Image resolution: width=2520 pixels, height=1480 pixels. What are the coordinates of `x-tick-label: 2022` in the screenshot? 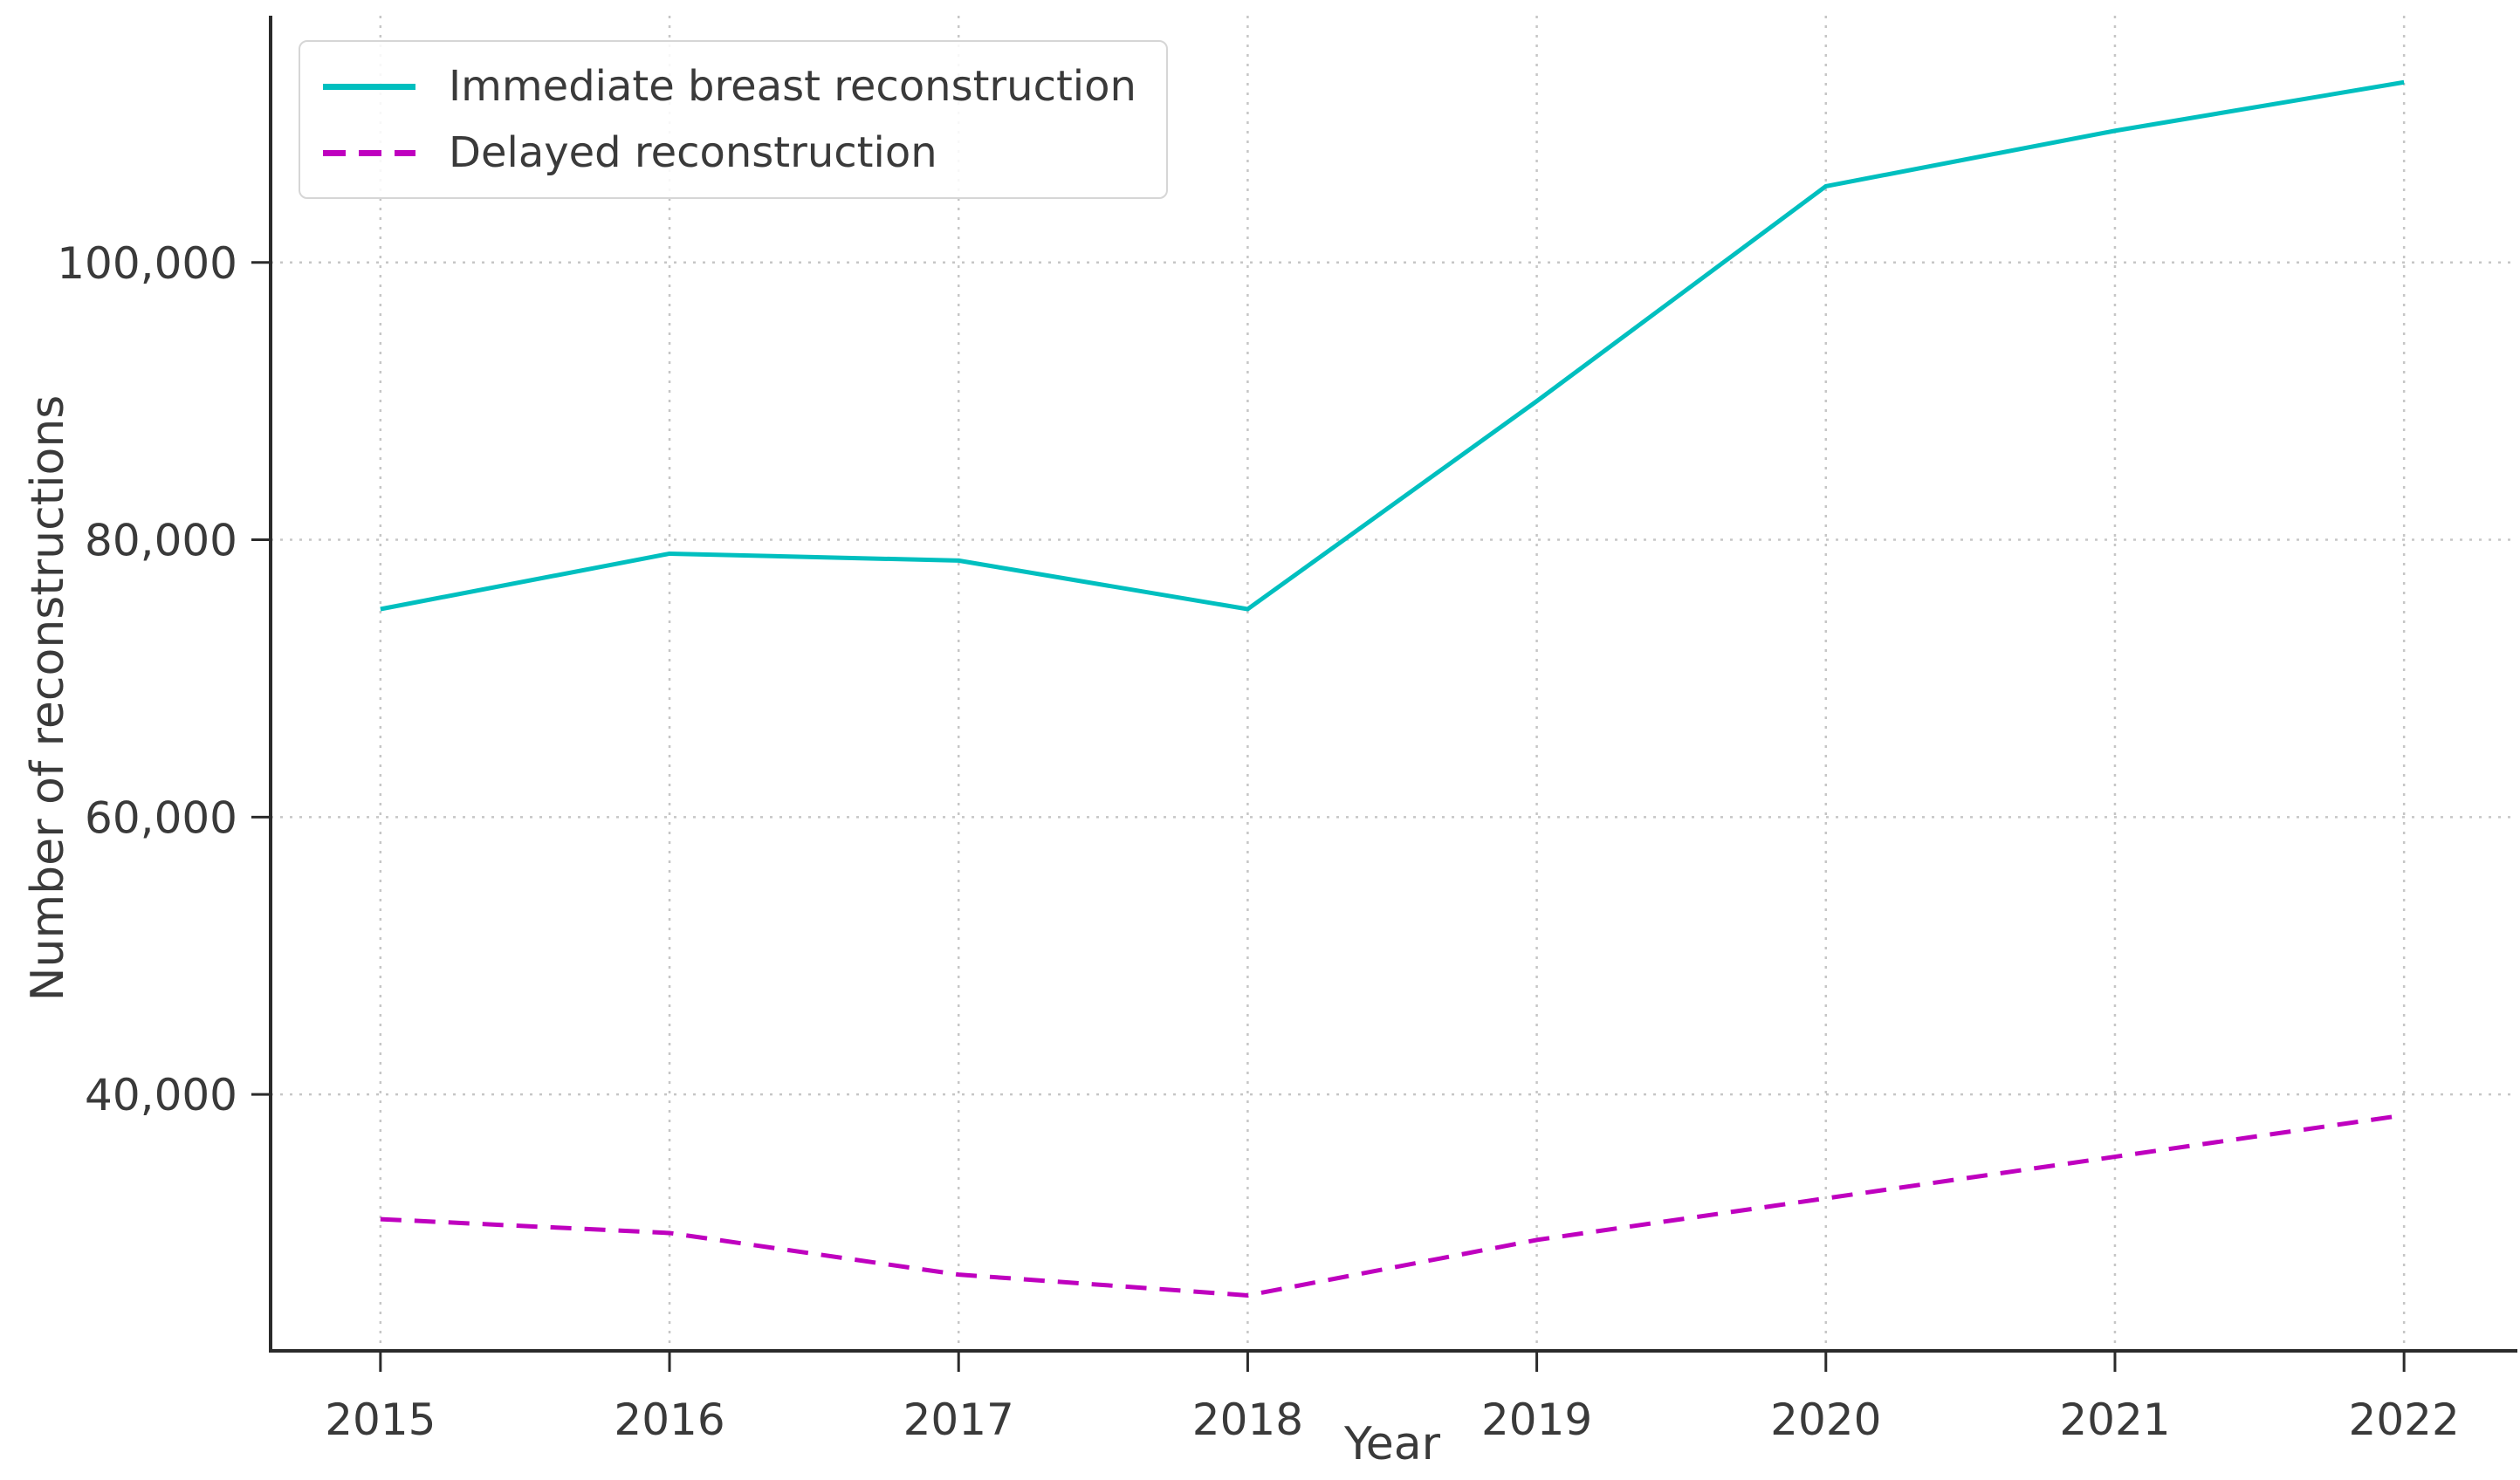 It's located at (2404, 1419).